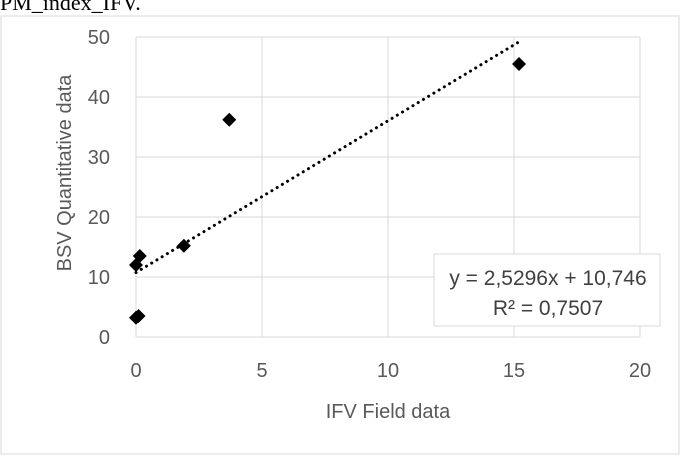 Image resolution: width=681 pixels, height=456 pixels. What do you see at coordinates (99, 38) in the screenshot?
I see `y-tick-label: 50` at bounding box center [99, 38].